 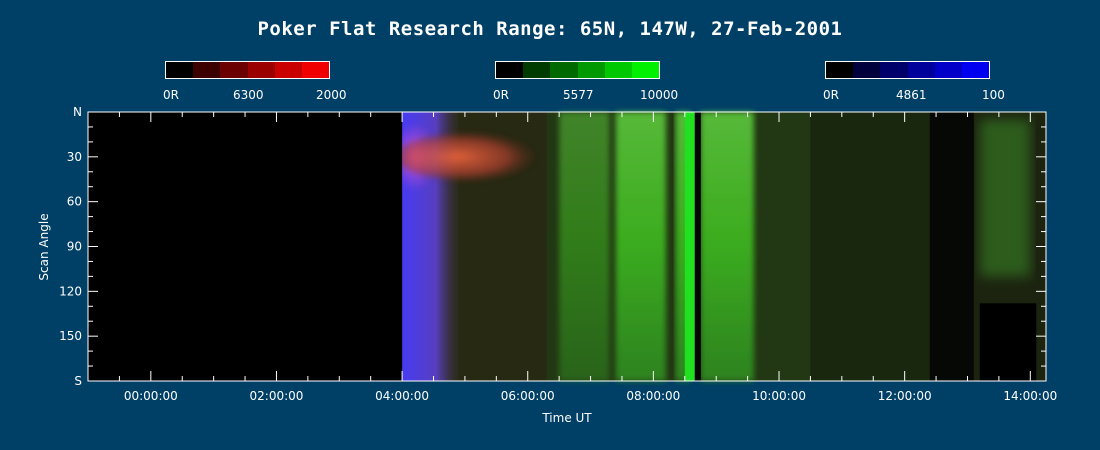 What do you see at coordinates (44, 246) in the screenshot?
I see `y-axis-label: Scan Angle` at bounding box center [44, 246].